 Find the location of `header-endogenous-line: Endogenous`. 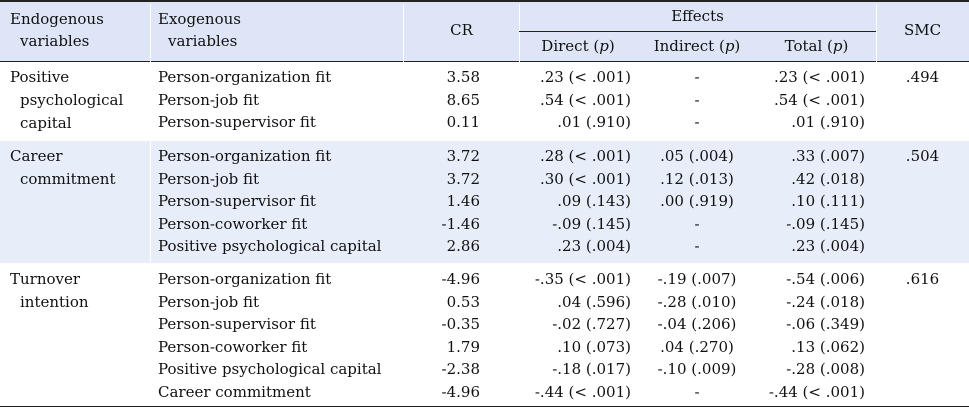

header-endogenous-line: Endogenous is located at coordinates (57, 19).